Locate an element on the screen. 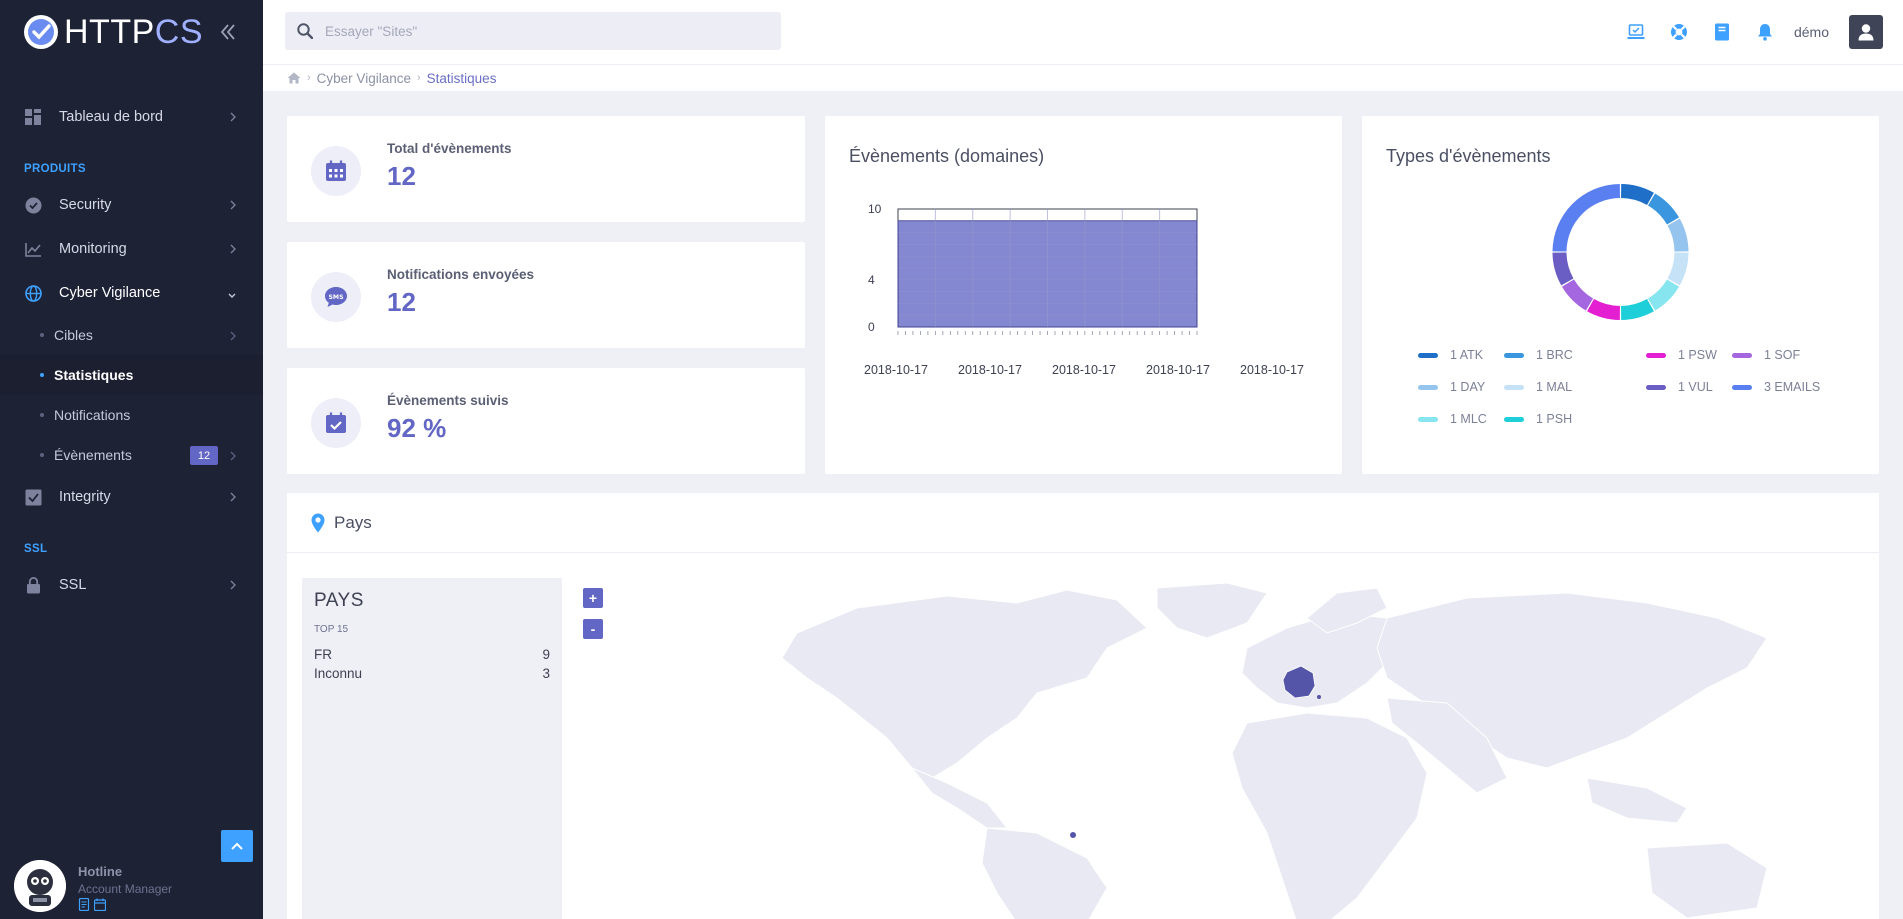  sidebar-subitem-label: Évènements is located at coordinates (93, 455).